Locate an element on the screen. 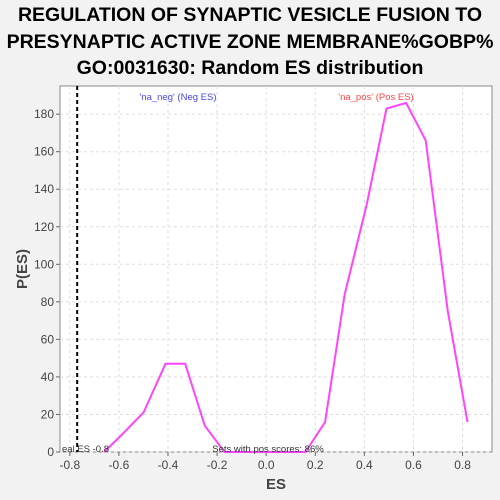  y-axis-title: P(ES) is located at coordinates (22, 269).